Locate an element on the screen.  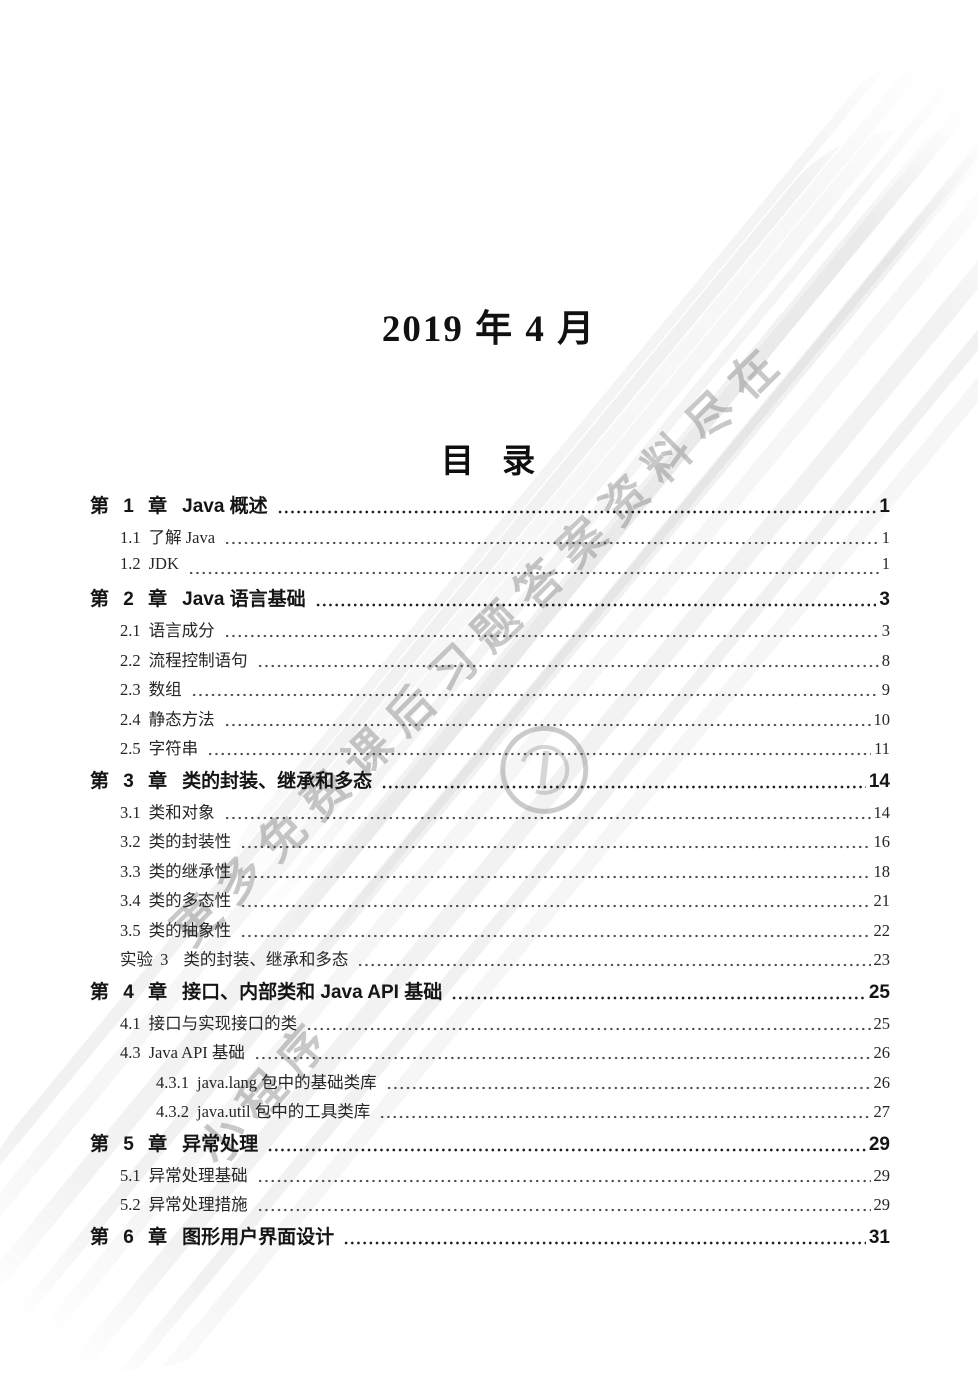
toc-entry-label: 3.4 is located at coordinates (130, 900).